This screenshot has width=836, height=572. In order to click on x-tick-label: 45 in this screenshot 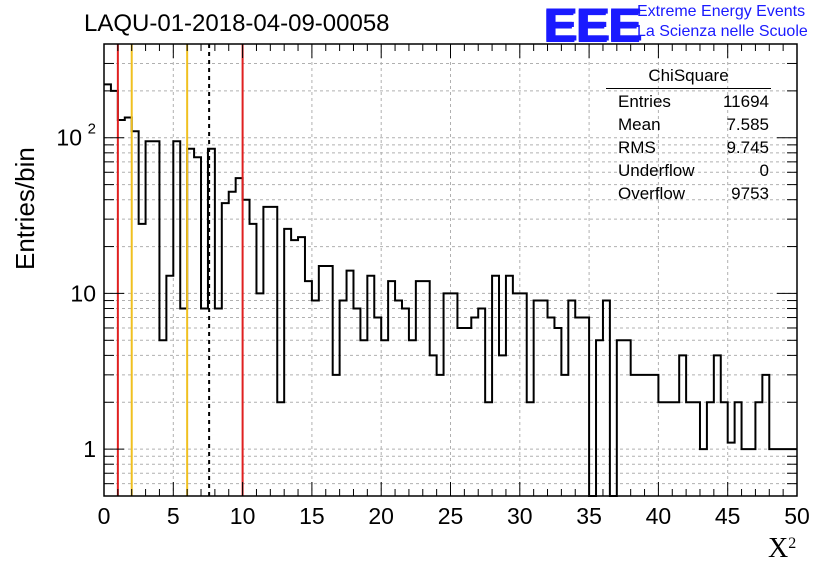, I will do `click(728, 516)`.